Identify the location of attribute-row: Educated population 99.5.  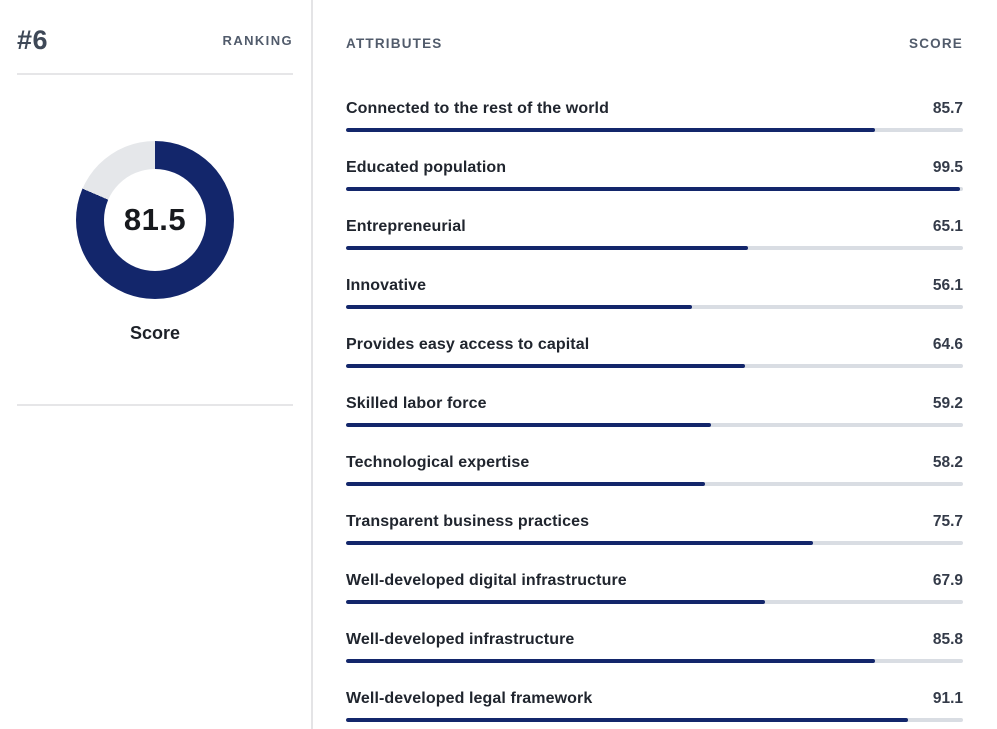
(654, 161).